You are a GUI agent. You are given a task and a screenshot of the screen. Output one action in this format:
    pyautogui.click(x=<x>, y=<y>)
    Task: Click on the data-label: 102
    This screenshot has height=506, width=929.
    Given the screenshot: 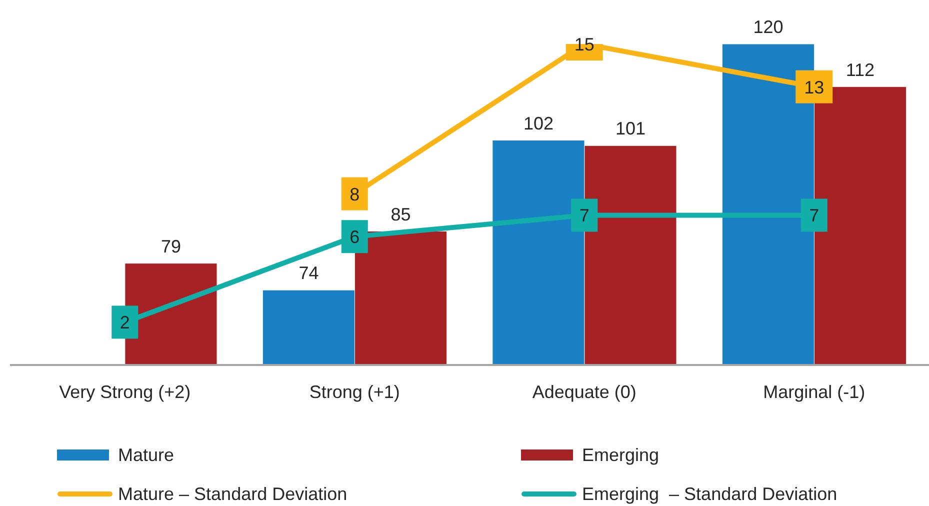 What is the action you would take?
    pyautogui.click(x=538, y=123)
    